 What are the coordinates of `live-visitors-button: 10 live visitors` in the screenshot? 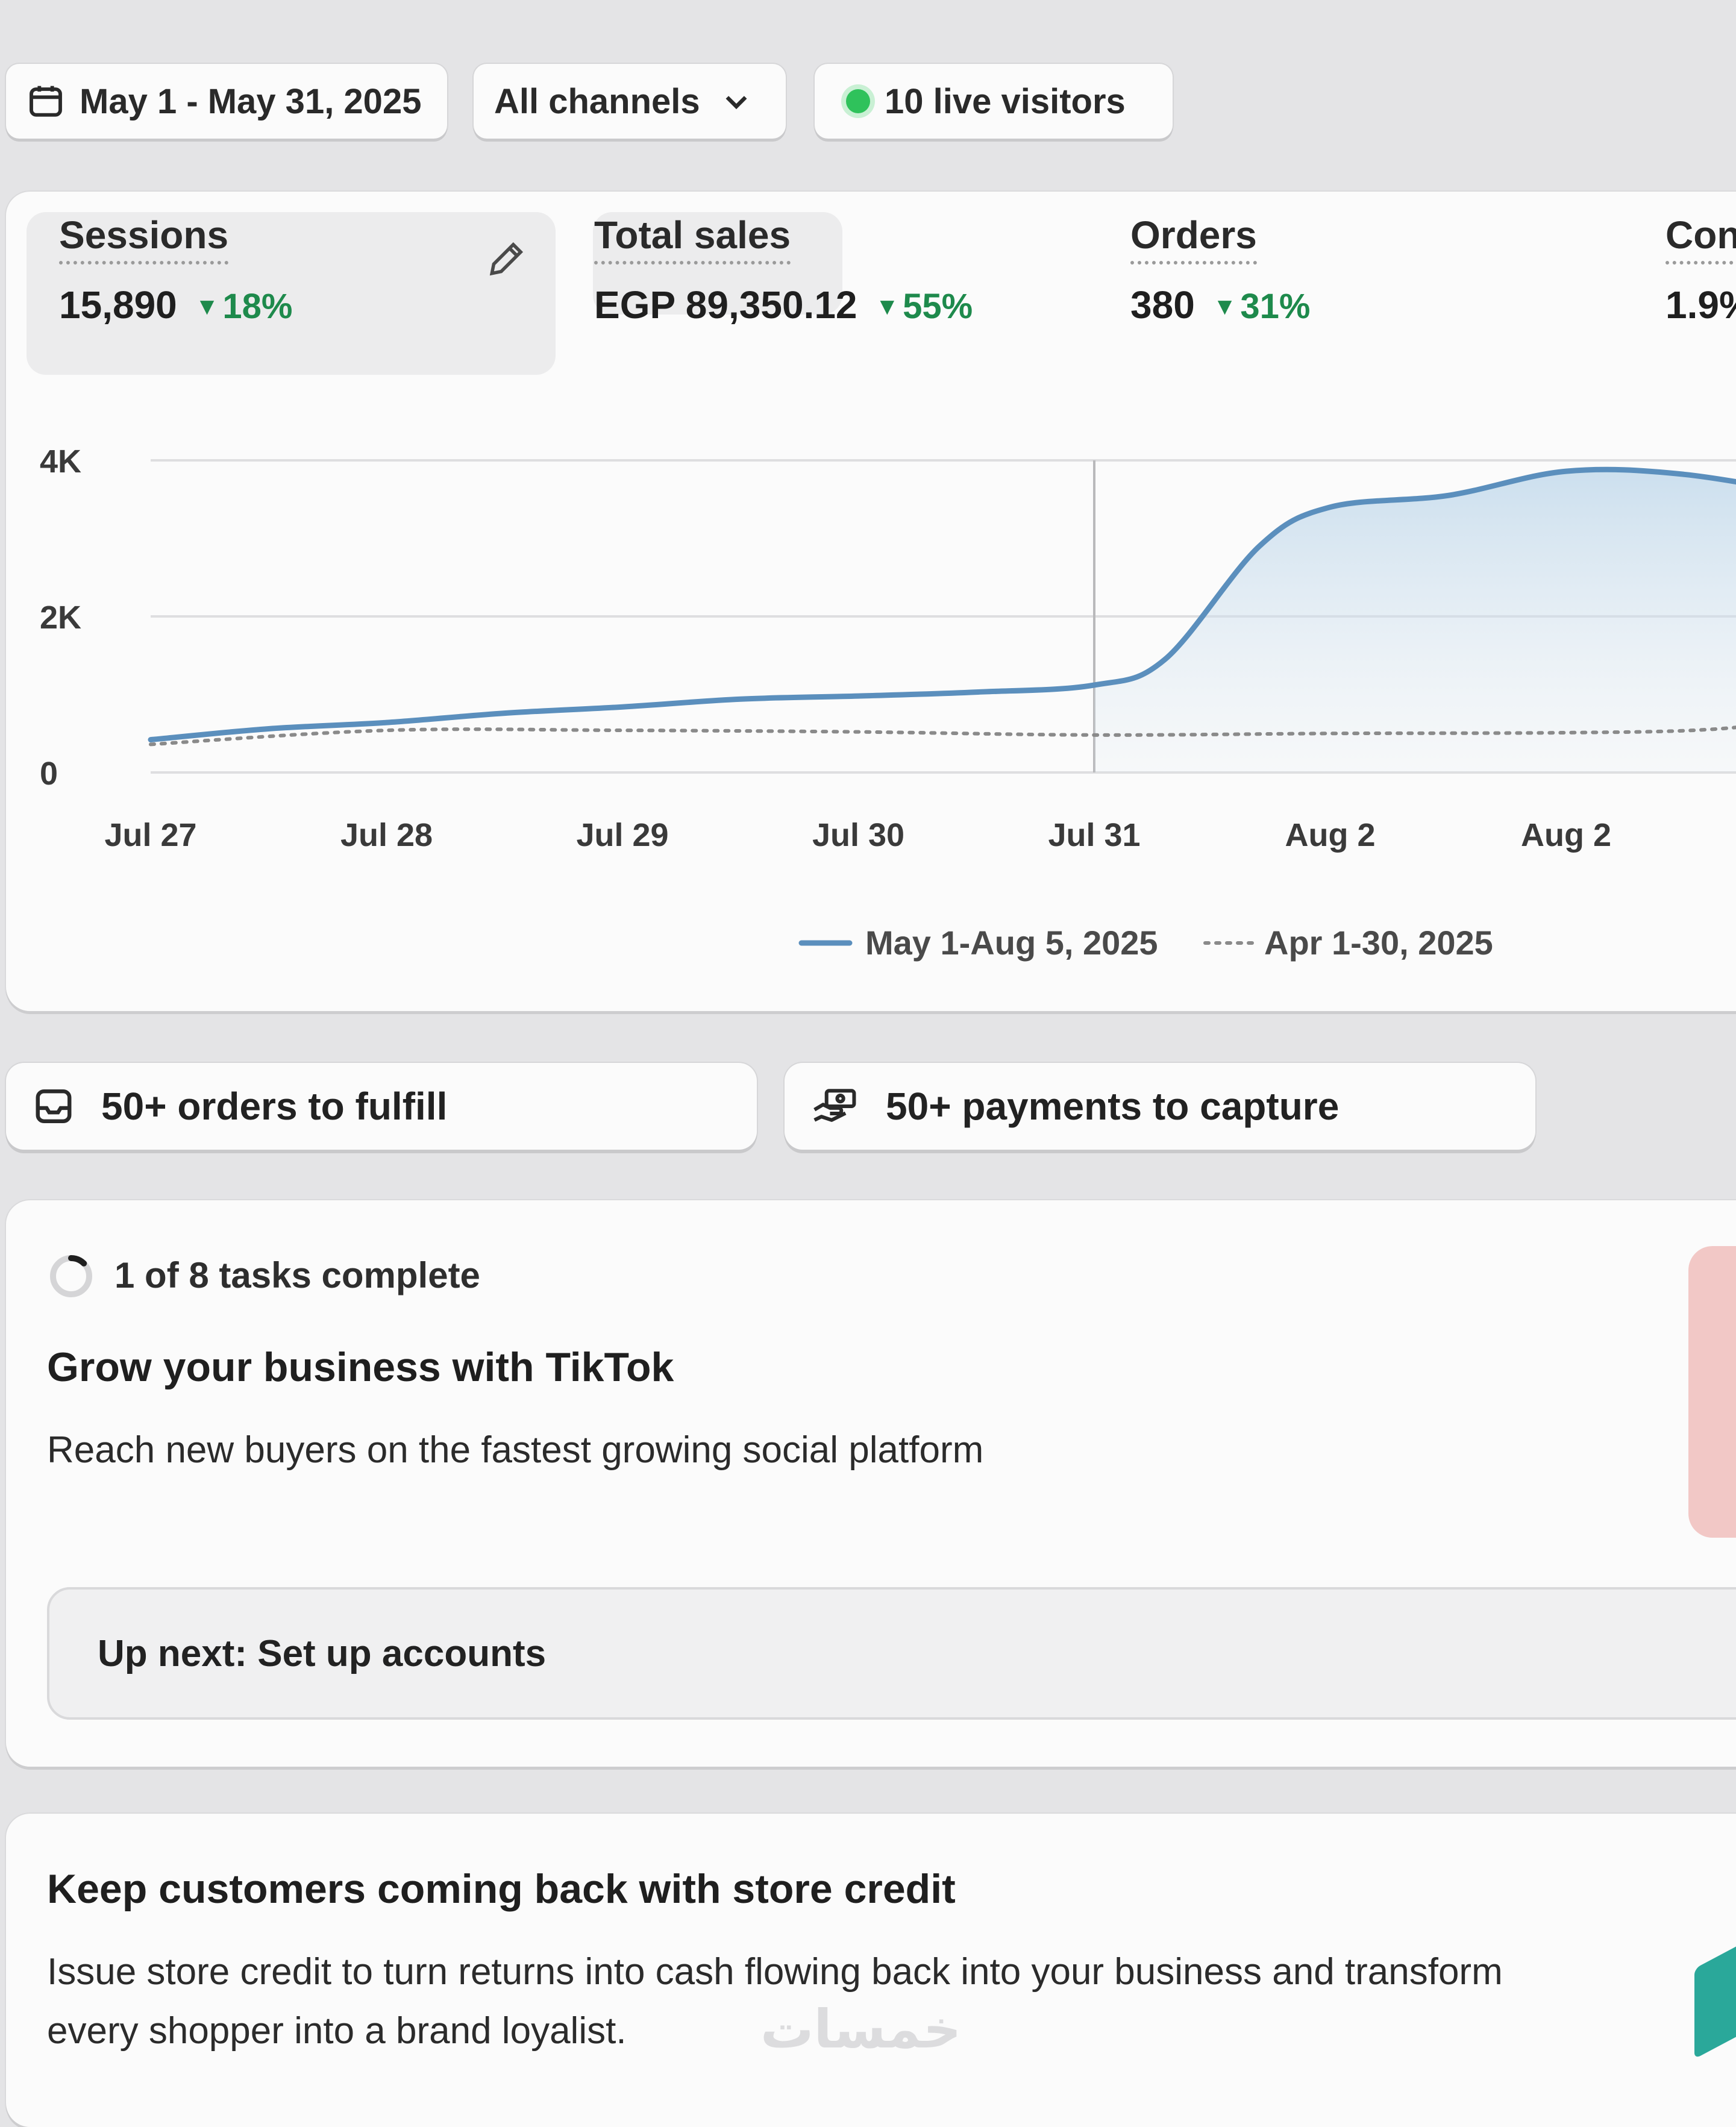 It's located at (994, 101).